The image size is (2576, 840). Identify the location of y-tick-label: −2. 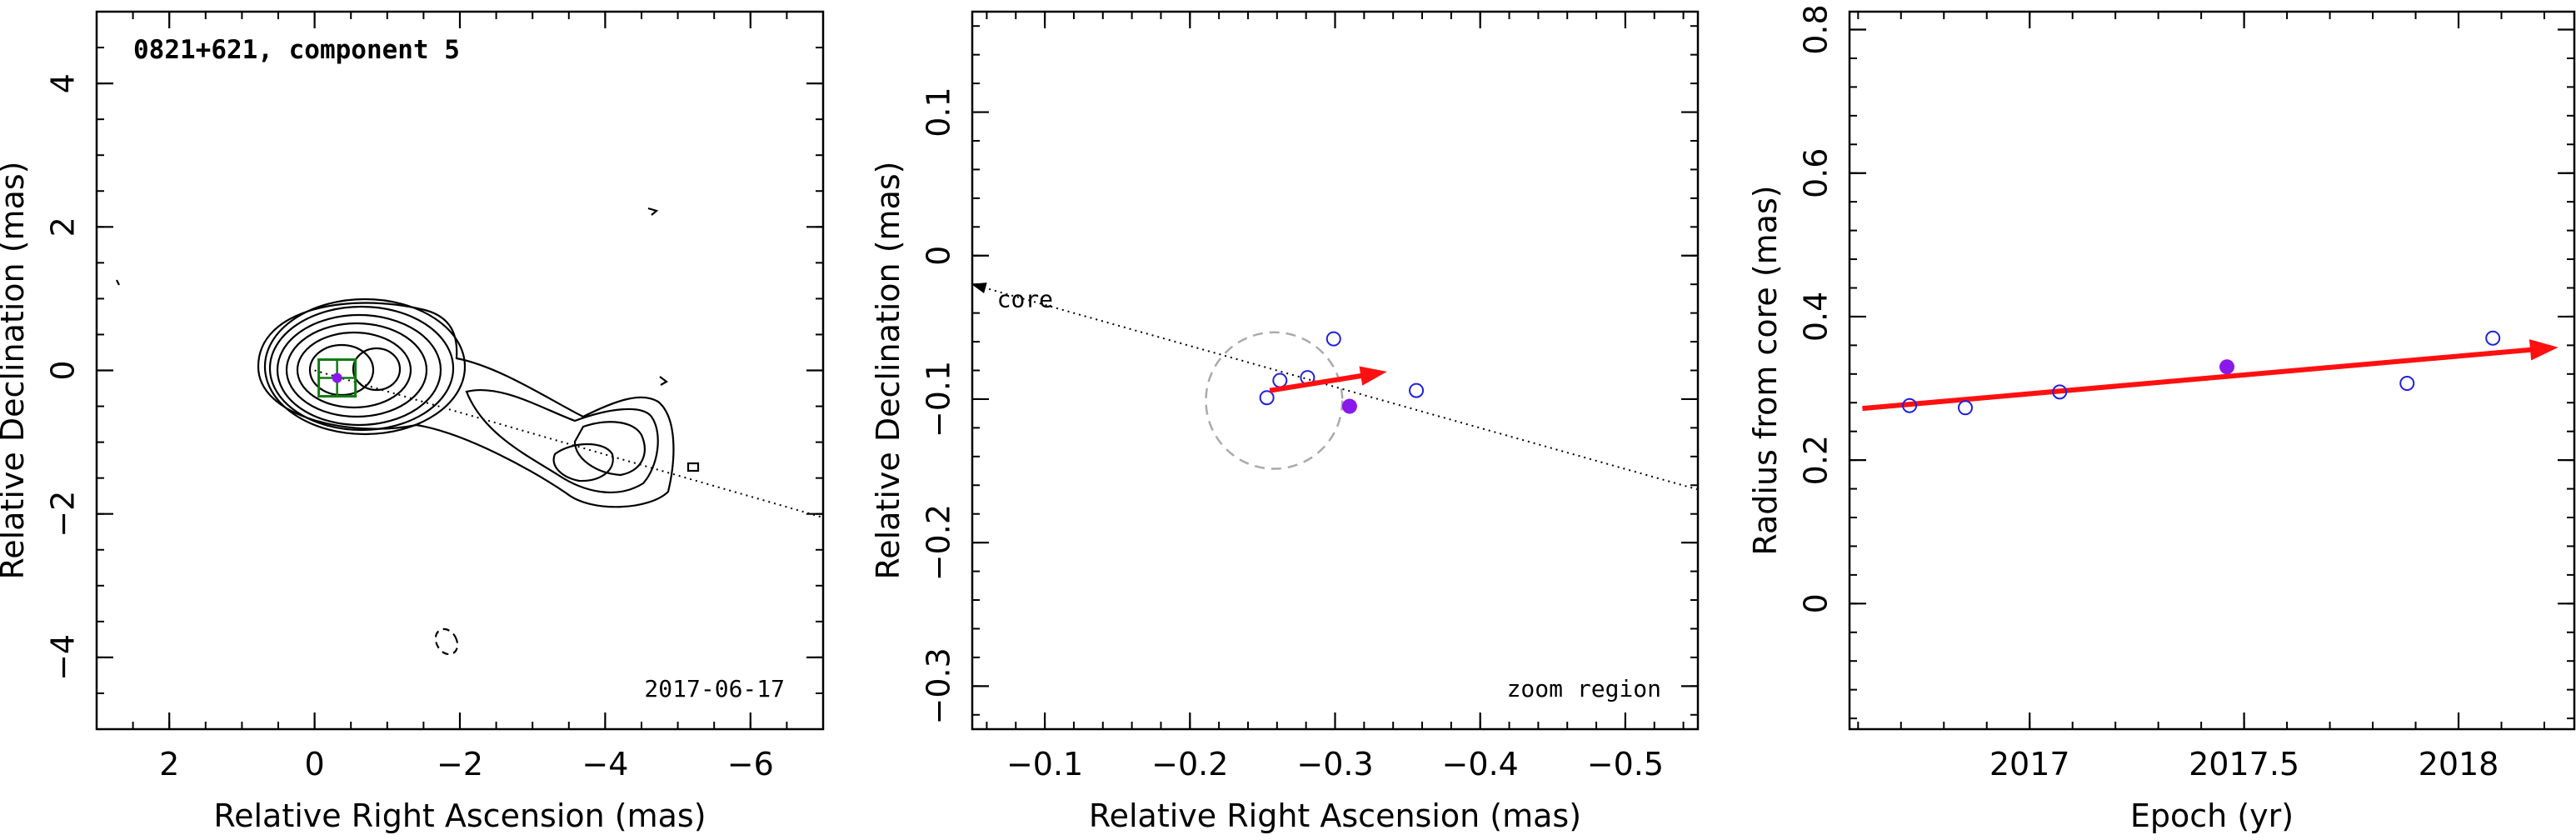
(63, 514).